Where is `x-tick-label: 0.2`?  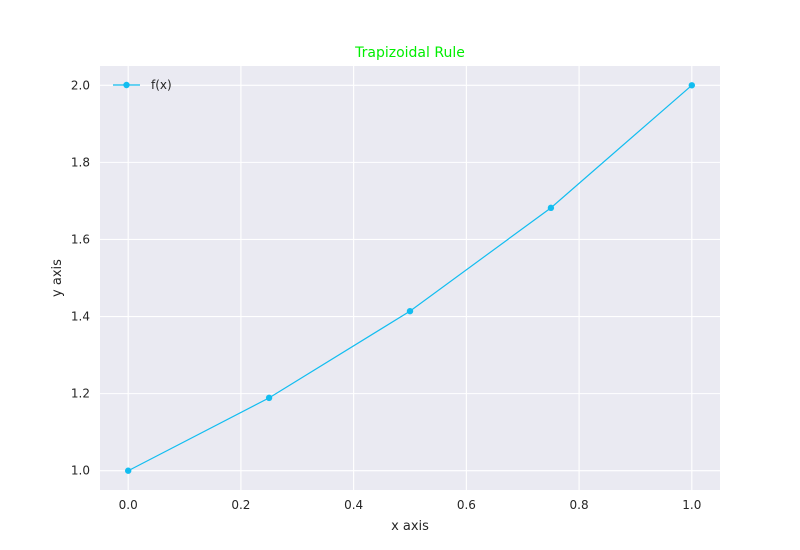 x-tick-label: 0.2 is located at coordinates (240, 505).